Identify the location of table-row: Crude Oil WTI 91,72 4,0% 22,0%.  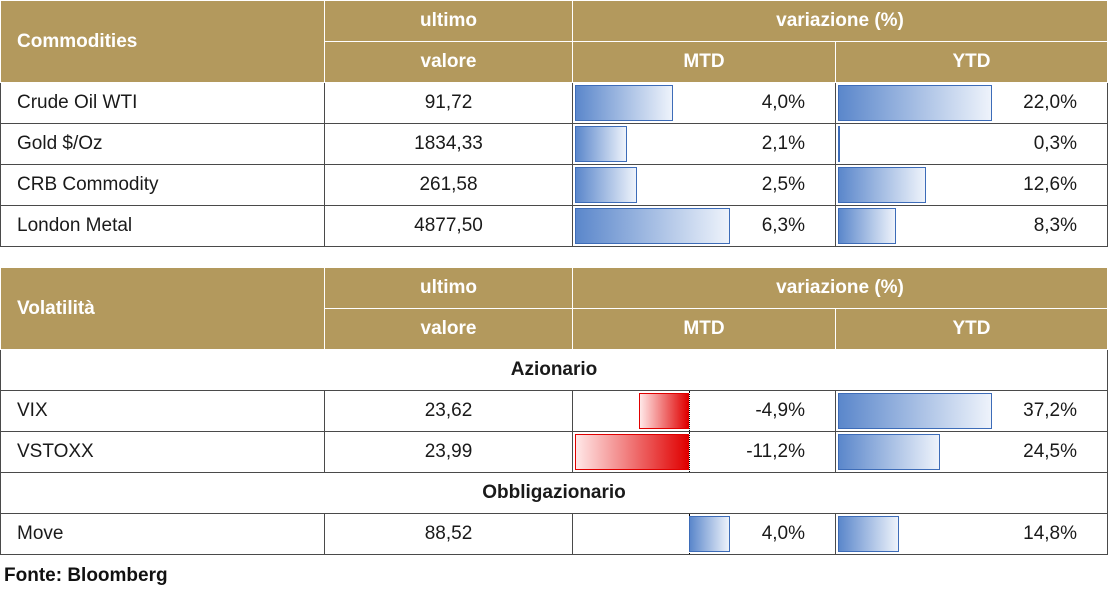
(554, 103).